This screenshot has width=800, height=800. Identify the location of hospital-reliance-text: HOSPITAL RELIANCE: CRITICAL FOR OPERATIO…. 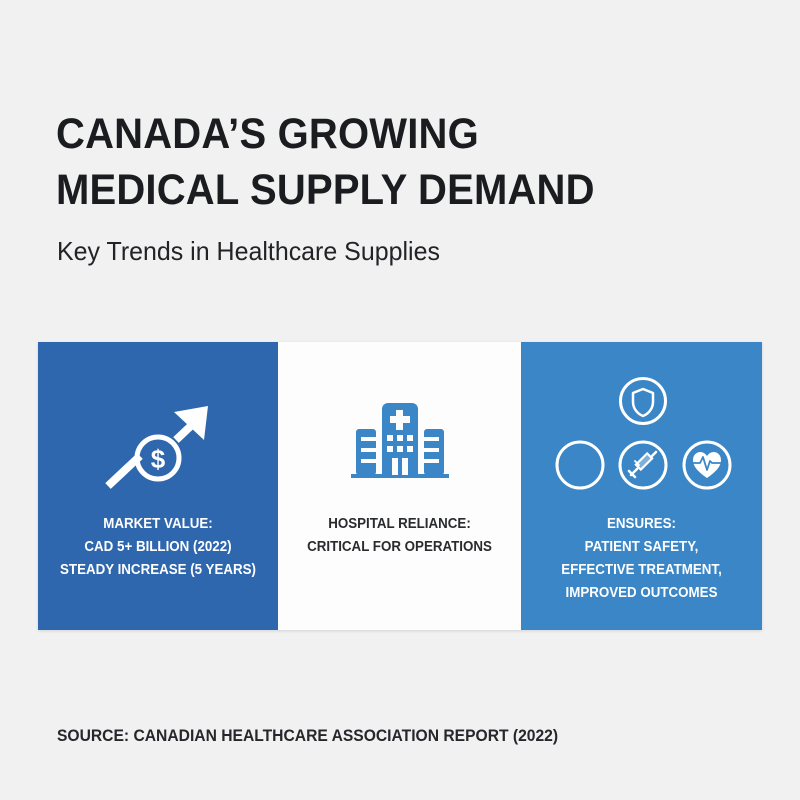
(400, 536).